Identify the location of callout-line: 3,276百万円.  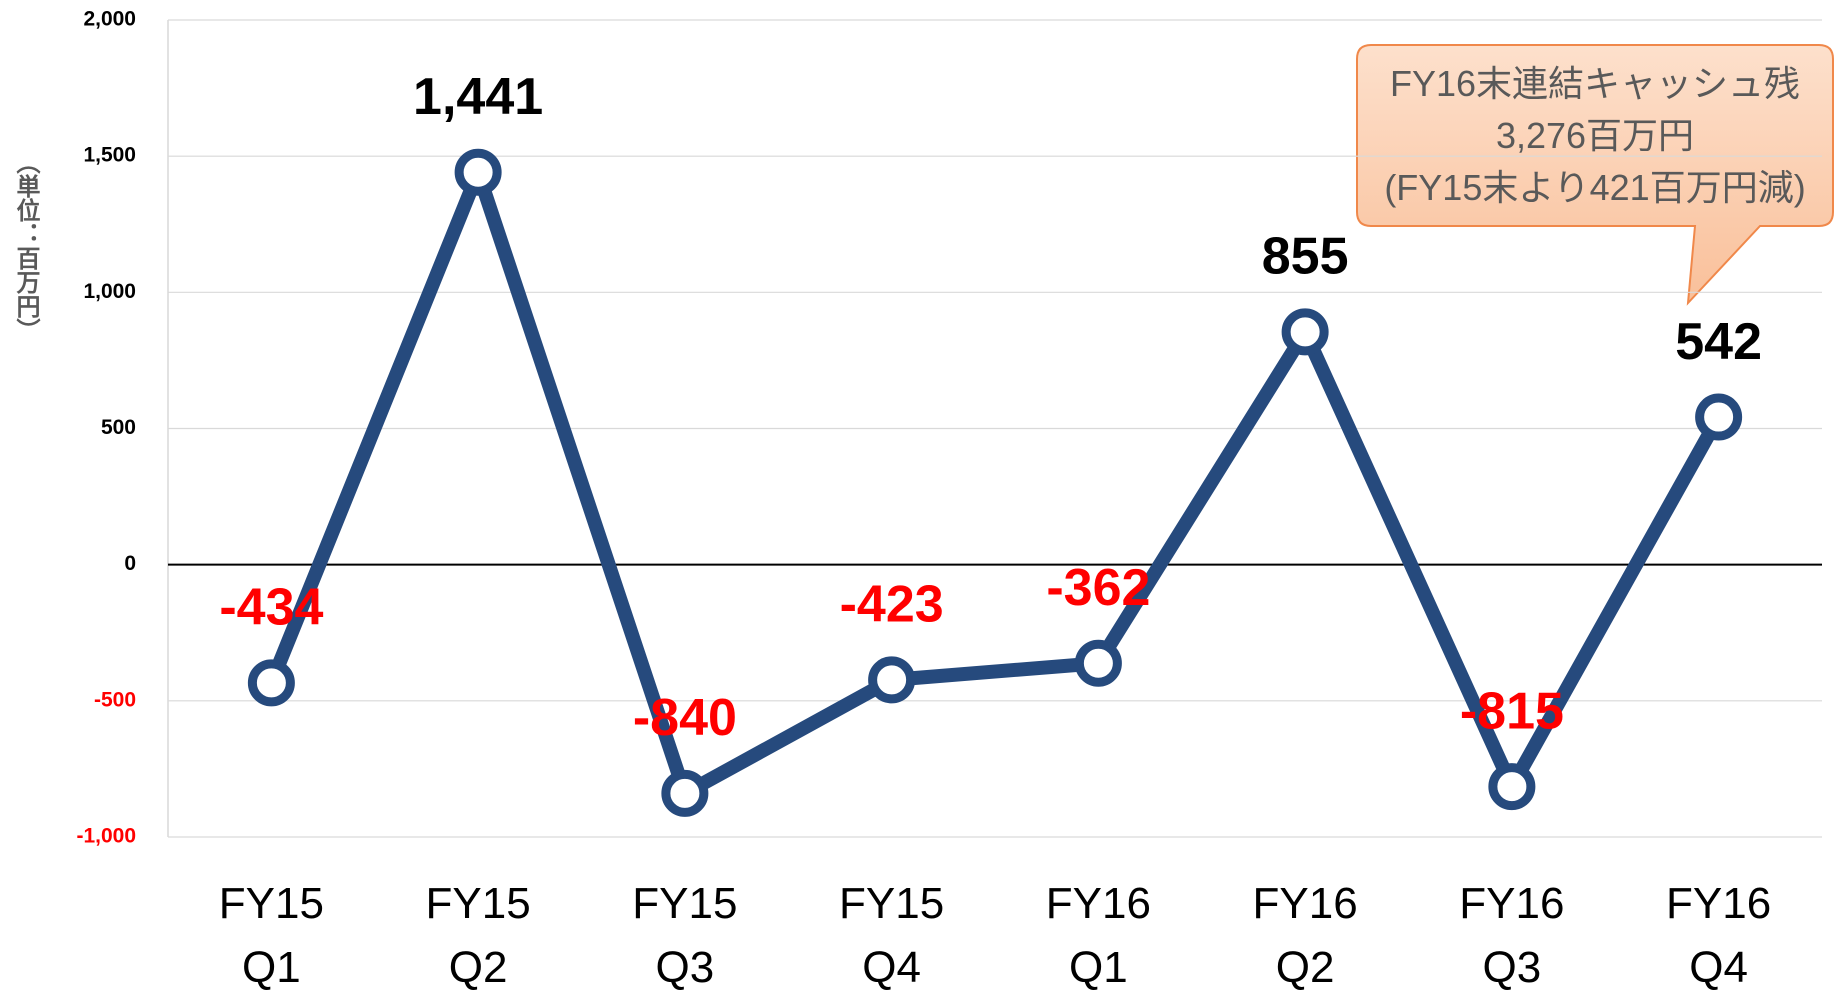
(1595, 135).